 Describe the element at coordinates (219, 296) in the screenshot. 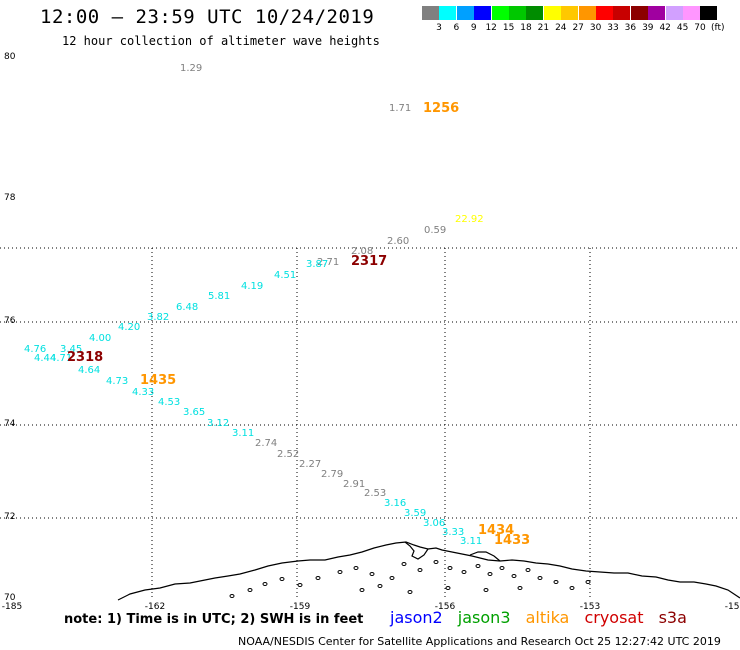

I see `wave-height-label: 5.81` at that location.